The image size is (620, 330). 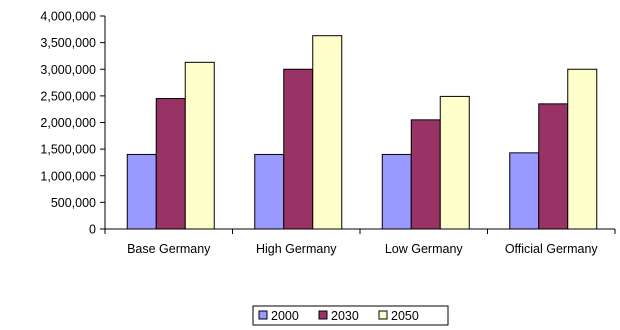 What do you see at coordinates (383, 315) in the screenshot?
I see `legend-swatch-2050` at bounding box center [383, 315].